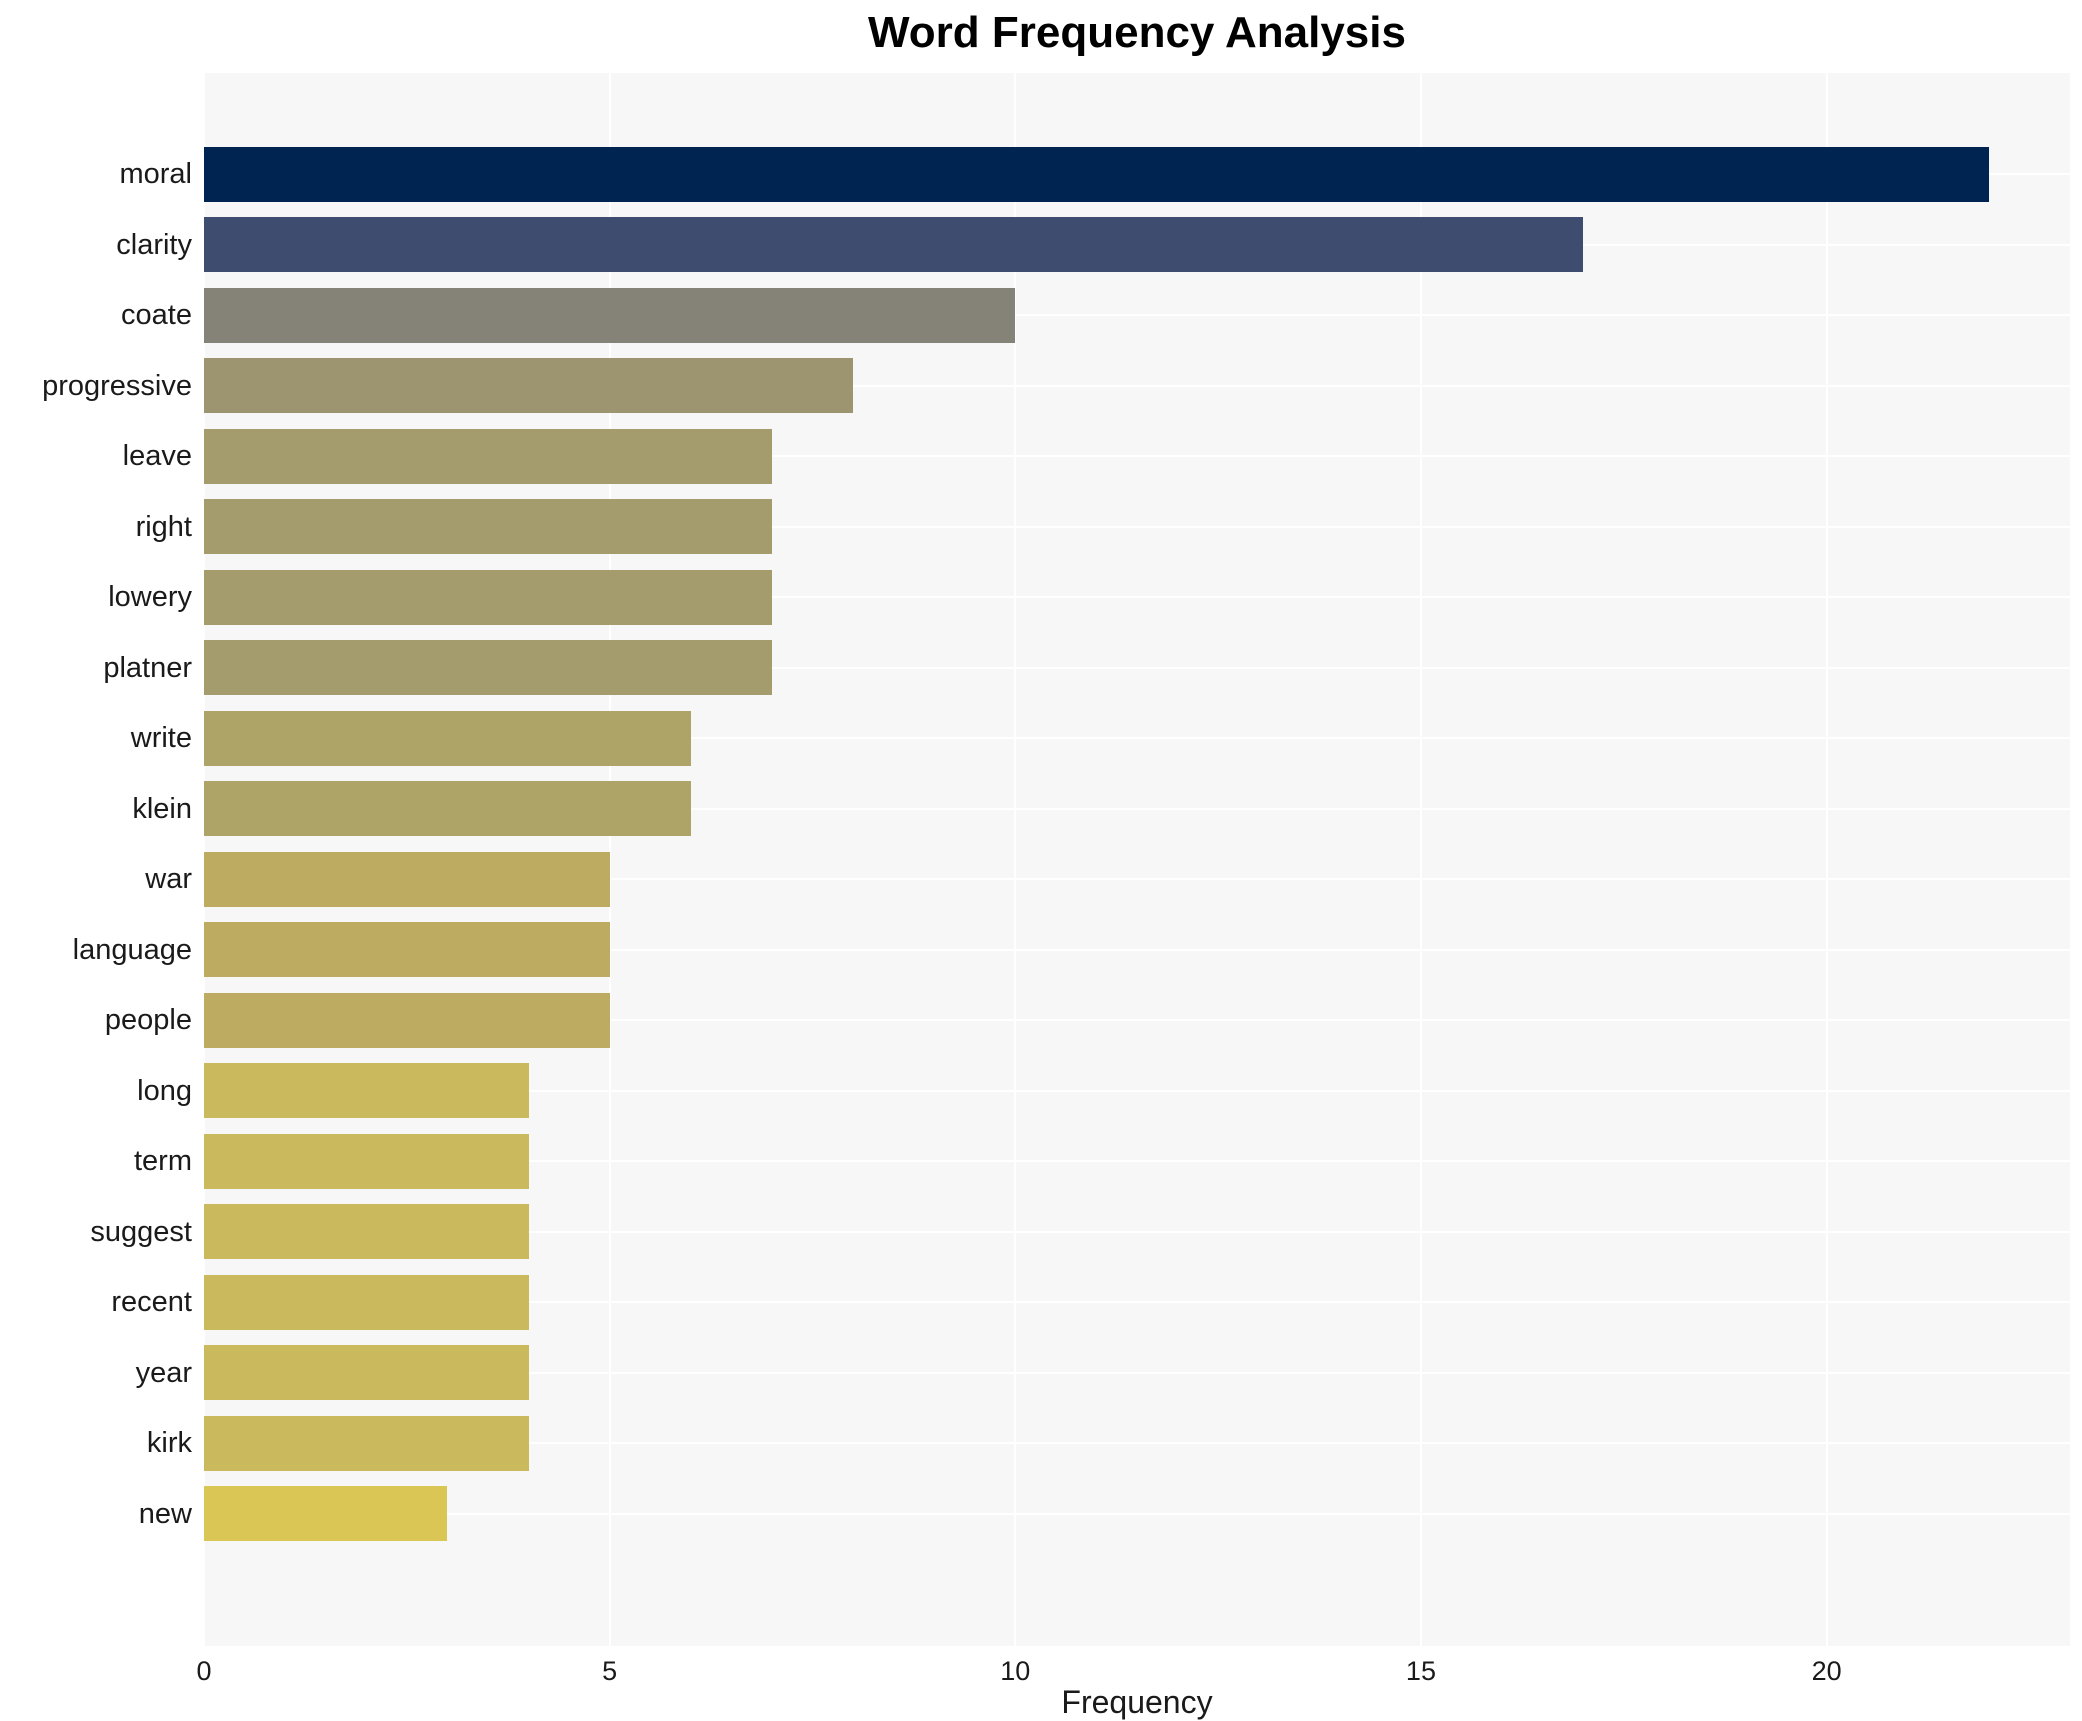  I want to click on y-tick-label: write, so click(161, 738).